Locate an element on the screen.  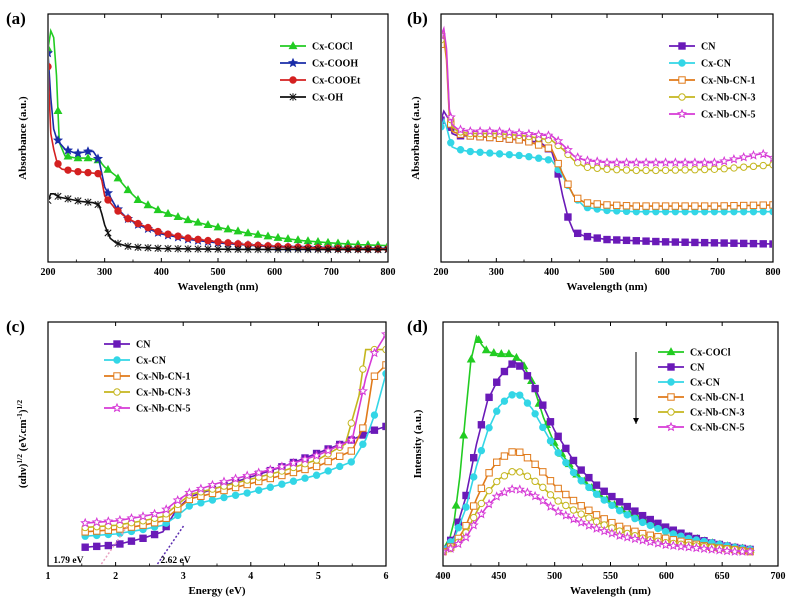
legend-marker-cx-oh is located at coordinates (293, 97).